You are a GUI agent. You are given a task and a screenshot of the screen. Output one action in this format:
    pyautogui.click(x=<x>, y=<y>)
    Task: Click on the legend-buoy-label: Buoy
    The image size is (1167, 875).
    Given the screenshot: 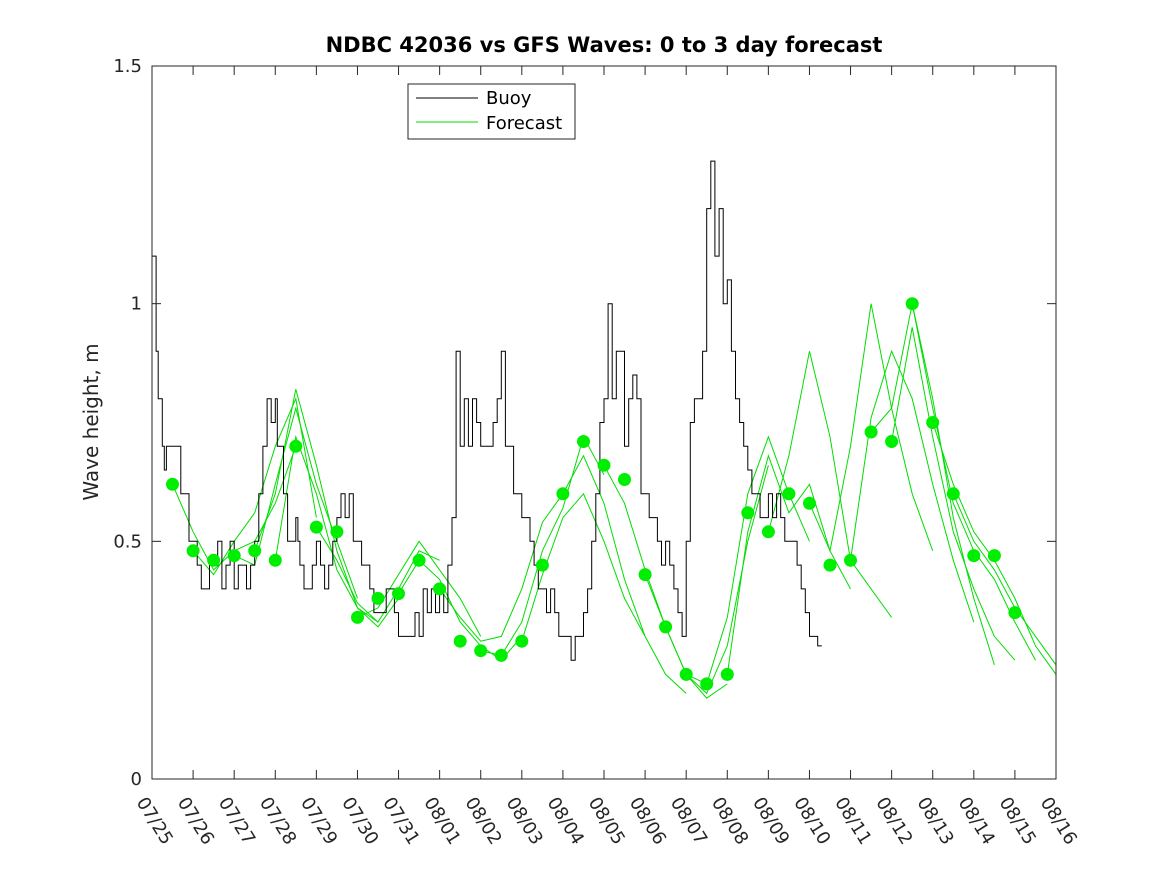 What is the action you would take?
    pyautogui.click(x=509, y=98)
    